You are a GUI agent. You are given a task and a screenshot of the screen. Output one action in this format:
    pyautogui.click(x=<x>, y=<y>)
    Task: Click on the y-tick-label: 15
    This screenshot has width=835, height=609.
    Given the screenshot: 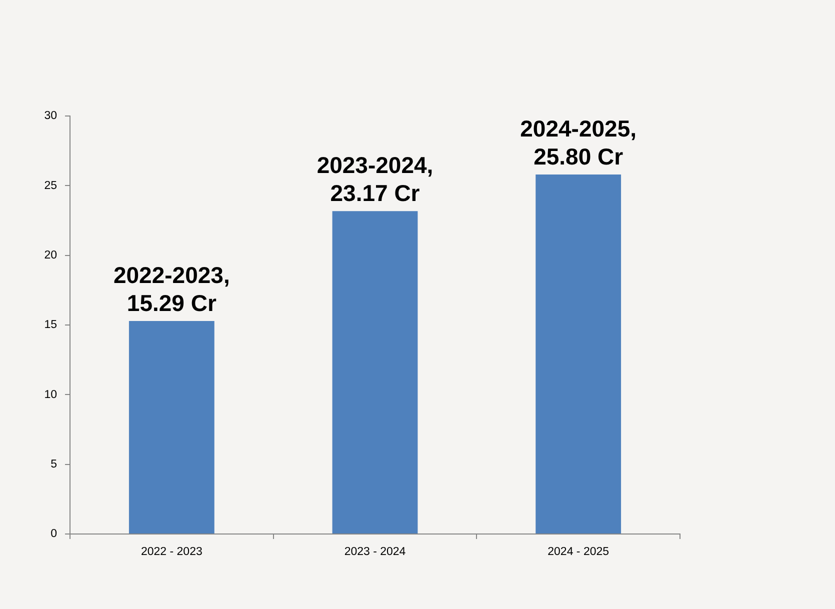 What is the action you would take?
    pyautogui.click(x=50, y=325)
    